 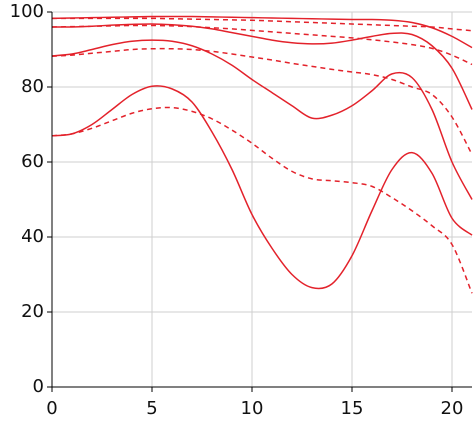 What do you see at coordinates (38, 386) in the screenshot?
I see `y-tick-label: 0` at bounding box center [38, 386].